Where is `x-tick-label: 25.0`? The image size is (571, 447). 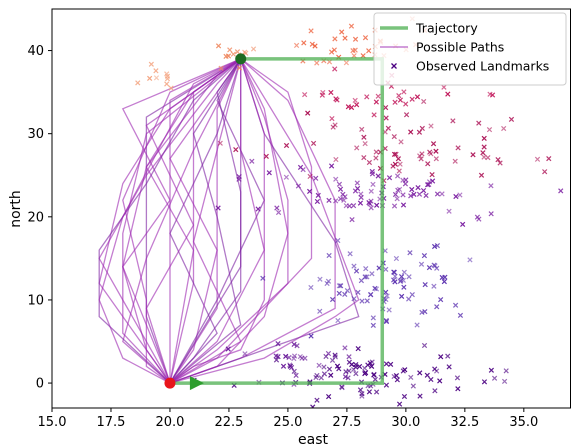 x-tick-label: 25.0 is located at coordinates (287, 422).